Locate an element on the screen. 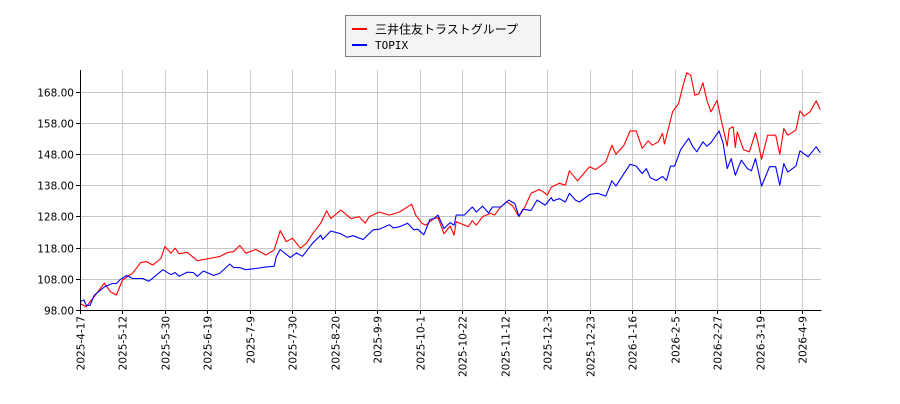 This screenshot has width=900, height=404. legend: 三井住友トラストグループ TOPIX is located at coordinates (443, 36).